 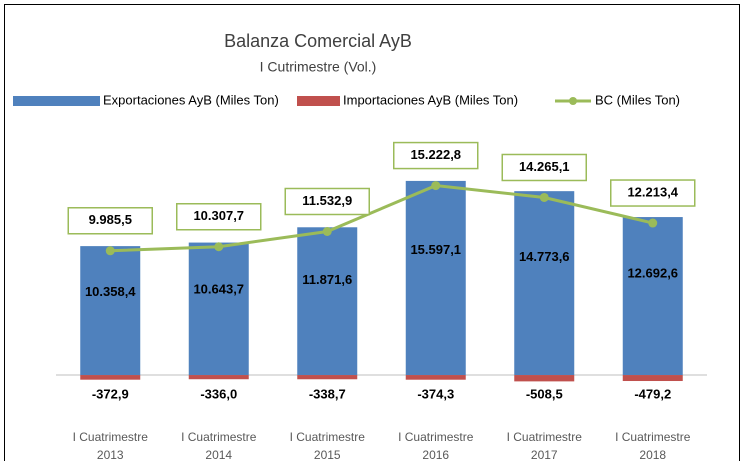 What do you see at coordinates (191, 99) in the screenshot?
I see `legend-label: Exportaciones AyB (Miles Ton)` at bounding box center [191, 99].